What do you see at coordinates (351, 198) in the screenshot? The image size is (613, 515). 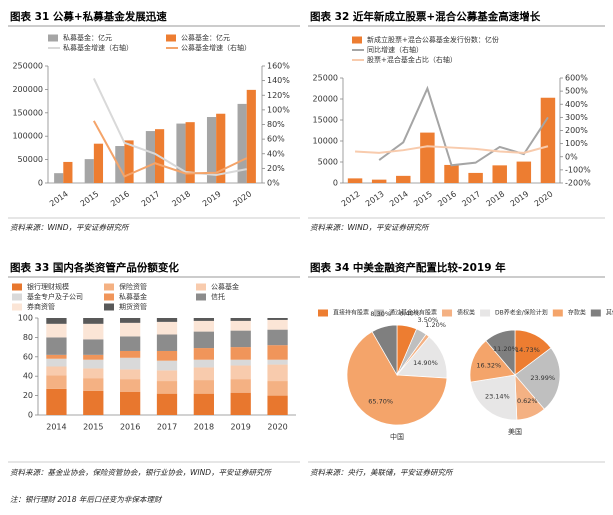 I see `x-tick-label: 2012` at bounding box center [351, 198].